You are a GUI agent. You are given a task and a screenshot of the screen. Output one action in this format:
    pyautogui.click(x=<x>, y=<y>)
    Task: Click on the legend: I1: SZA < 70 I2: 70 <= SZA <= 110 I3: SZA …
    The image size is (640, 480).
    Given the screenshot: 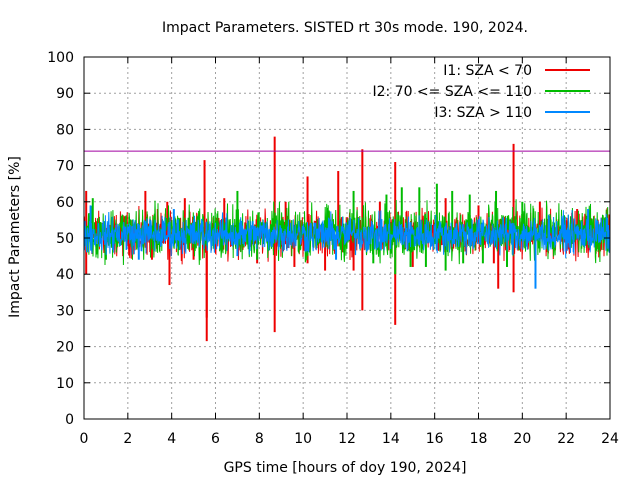 What is the action you would take?
    pyautogui.click(x=481, y=92)
    